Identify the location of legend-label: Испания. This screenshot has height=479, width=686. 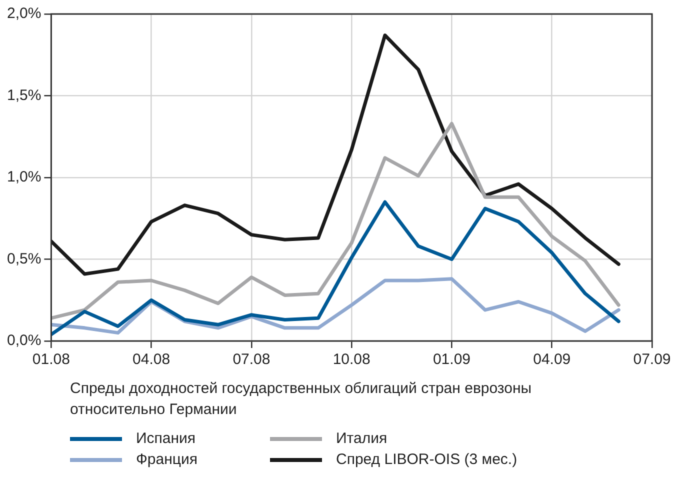
(166, 438).